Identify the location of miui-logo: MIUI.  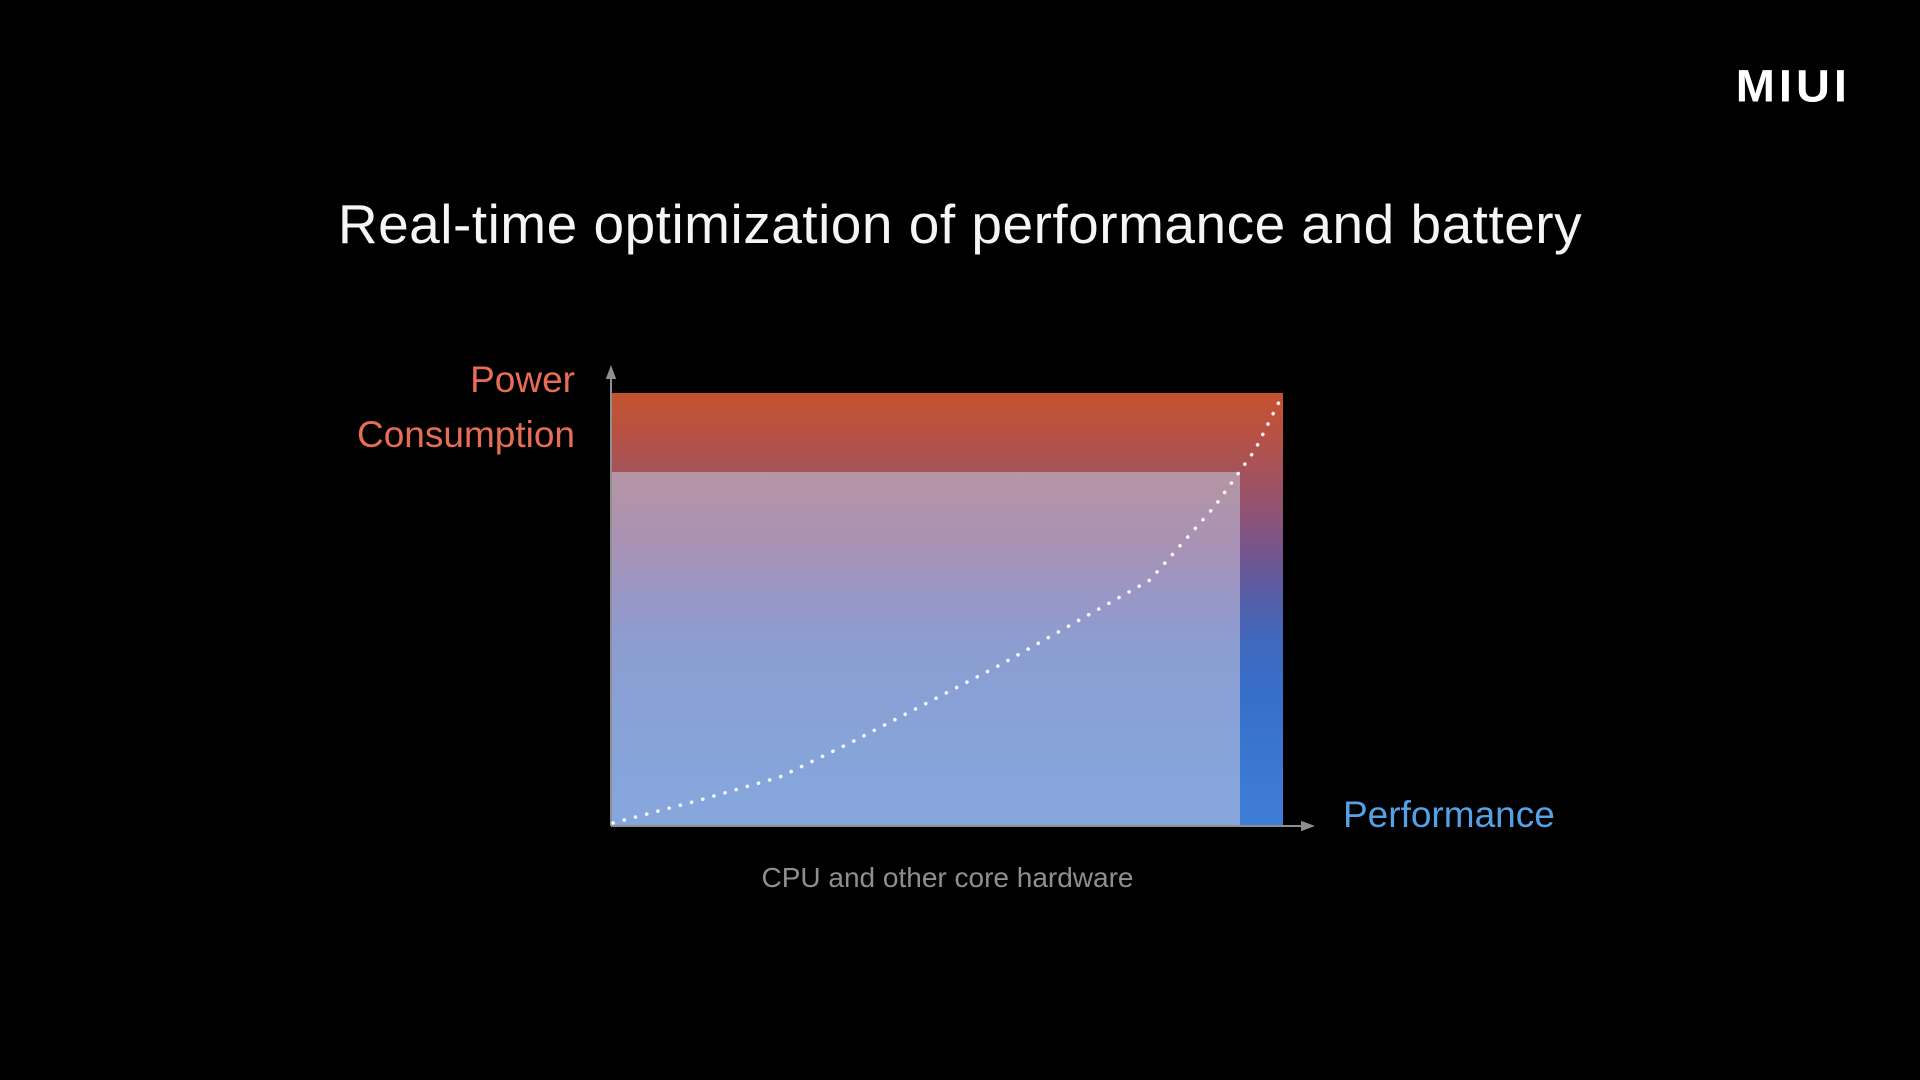
(1793, 85).